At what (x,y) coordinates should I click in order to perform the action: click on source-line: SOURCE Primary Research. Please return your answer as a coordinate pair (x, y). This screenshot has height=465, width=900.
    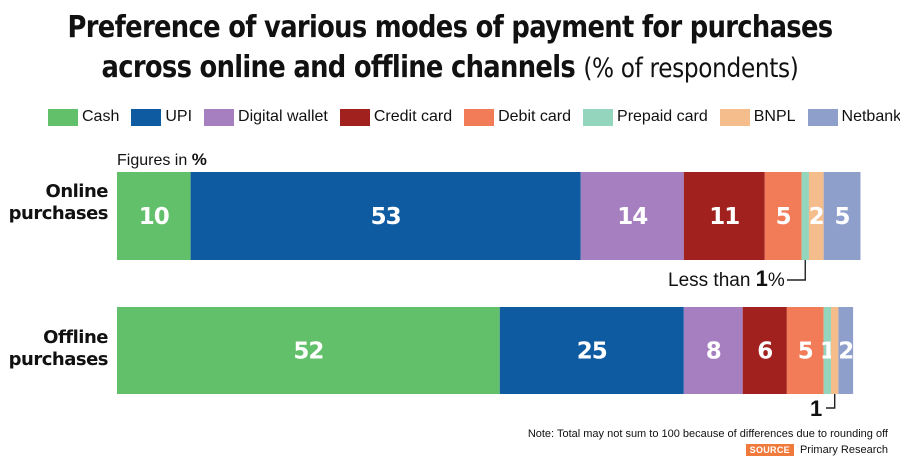
    Looking at the image, I should click on (816, 450).